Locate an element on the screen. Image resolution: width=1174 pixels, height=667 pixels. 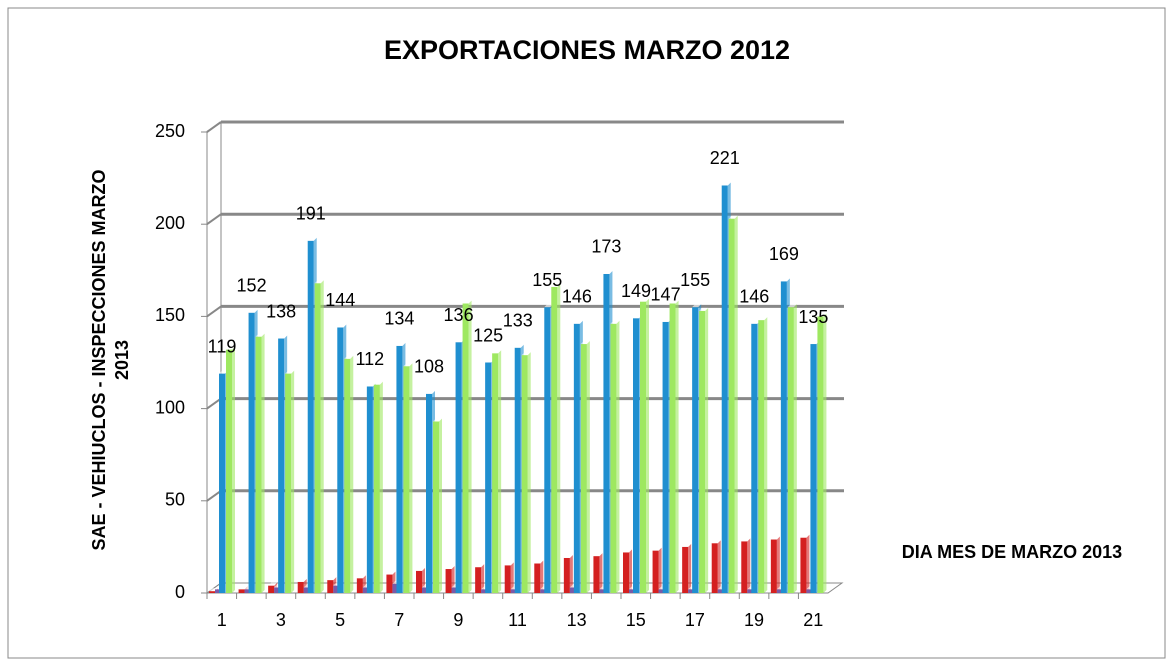
data-label: 169 is located at coordinates (784, 254).